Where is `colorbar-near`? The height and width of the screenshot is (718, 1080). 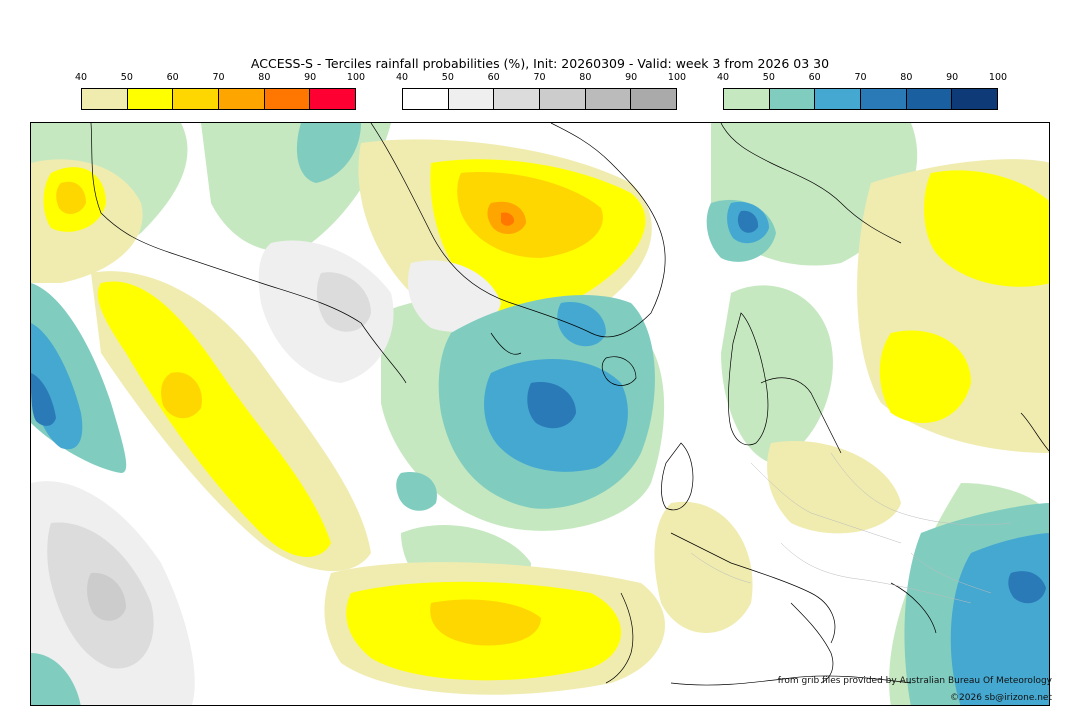 colorbar-near is located at coordinates (539, 99).